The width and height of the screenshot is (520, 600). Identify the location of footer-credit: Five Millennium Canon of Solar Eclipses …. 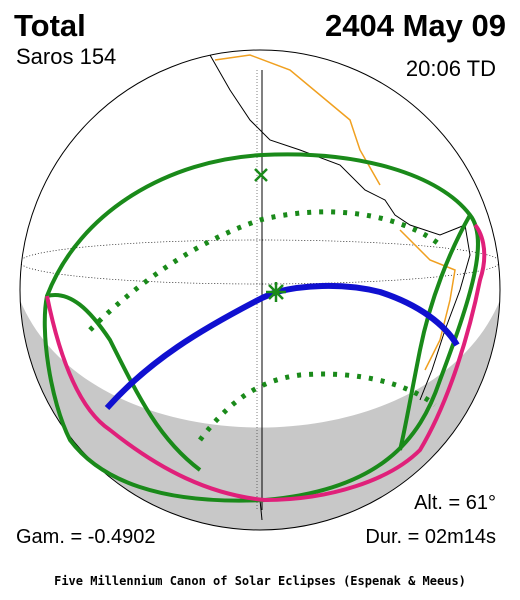
(260, 581).